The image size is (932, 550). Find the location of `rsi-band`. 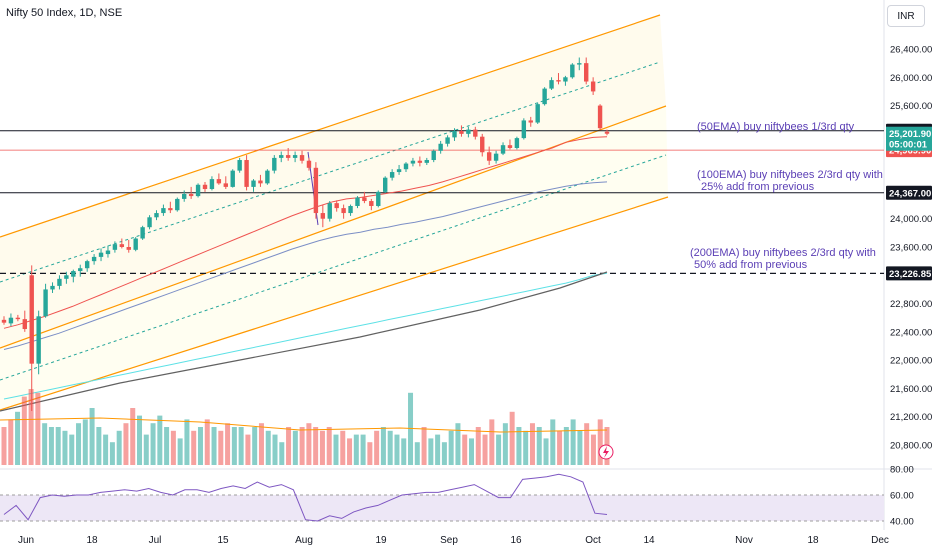

rsi-band is located at coordinates (442, 508).